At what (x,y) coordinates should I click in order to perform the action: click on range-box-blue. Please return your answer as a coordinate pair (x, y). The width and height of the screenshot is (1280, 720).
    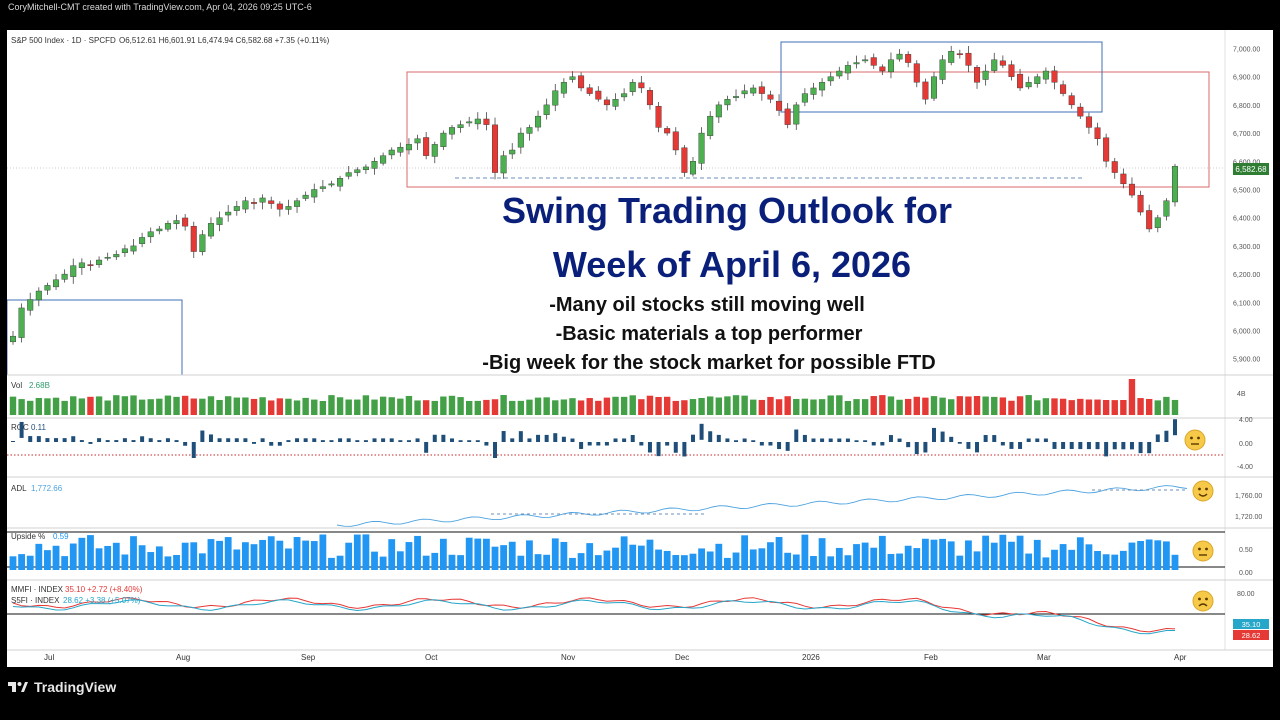
    Looking at the image, I should click on (941, 77).